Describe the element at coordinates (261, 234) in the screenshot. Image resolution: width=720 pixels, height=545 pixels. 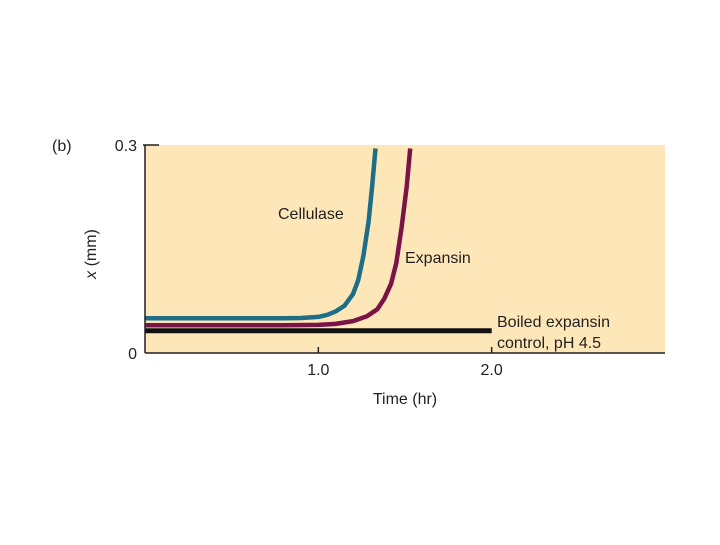
I see `series-line-cellulase` at that location.